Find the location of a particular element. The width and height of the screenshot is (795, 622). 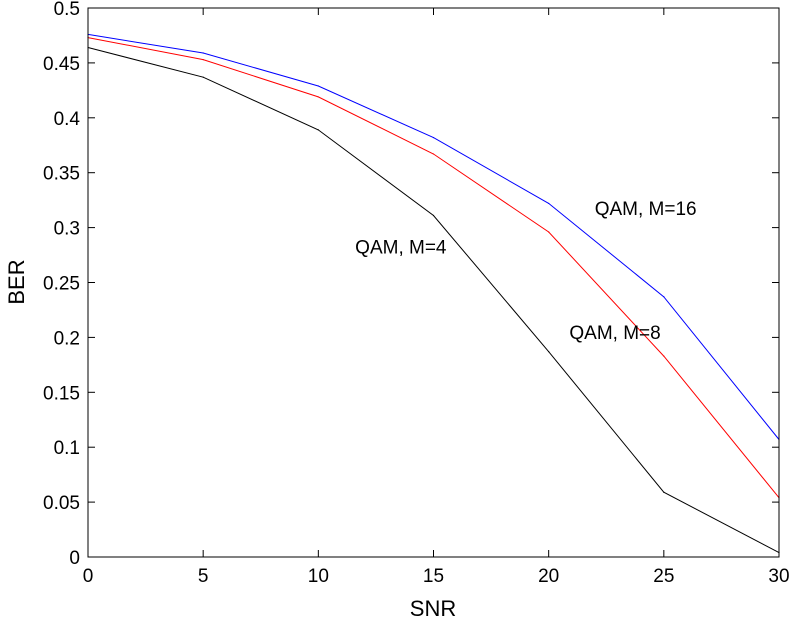

y-tick-label: 0.35 is located at coordinates (61, 174).